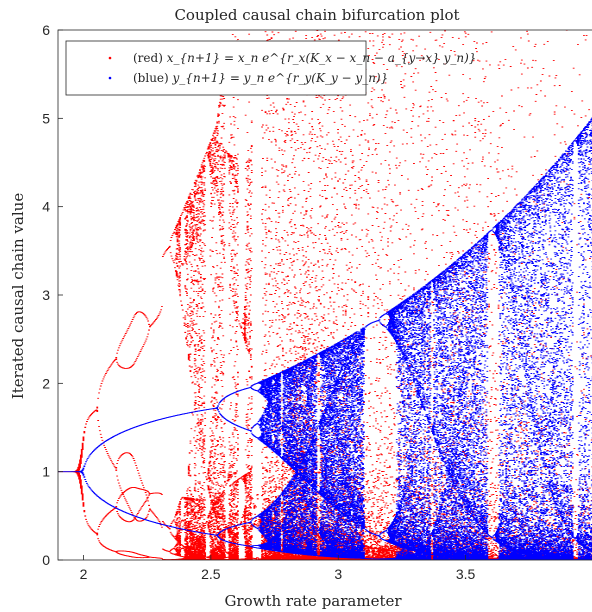  Describe the element at coordinates (18, 296) in the screenshot. I see `y-axis-label: Iterated causal chain value` at that location.